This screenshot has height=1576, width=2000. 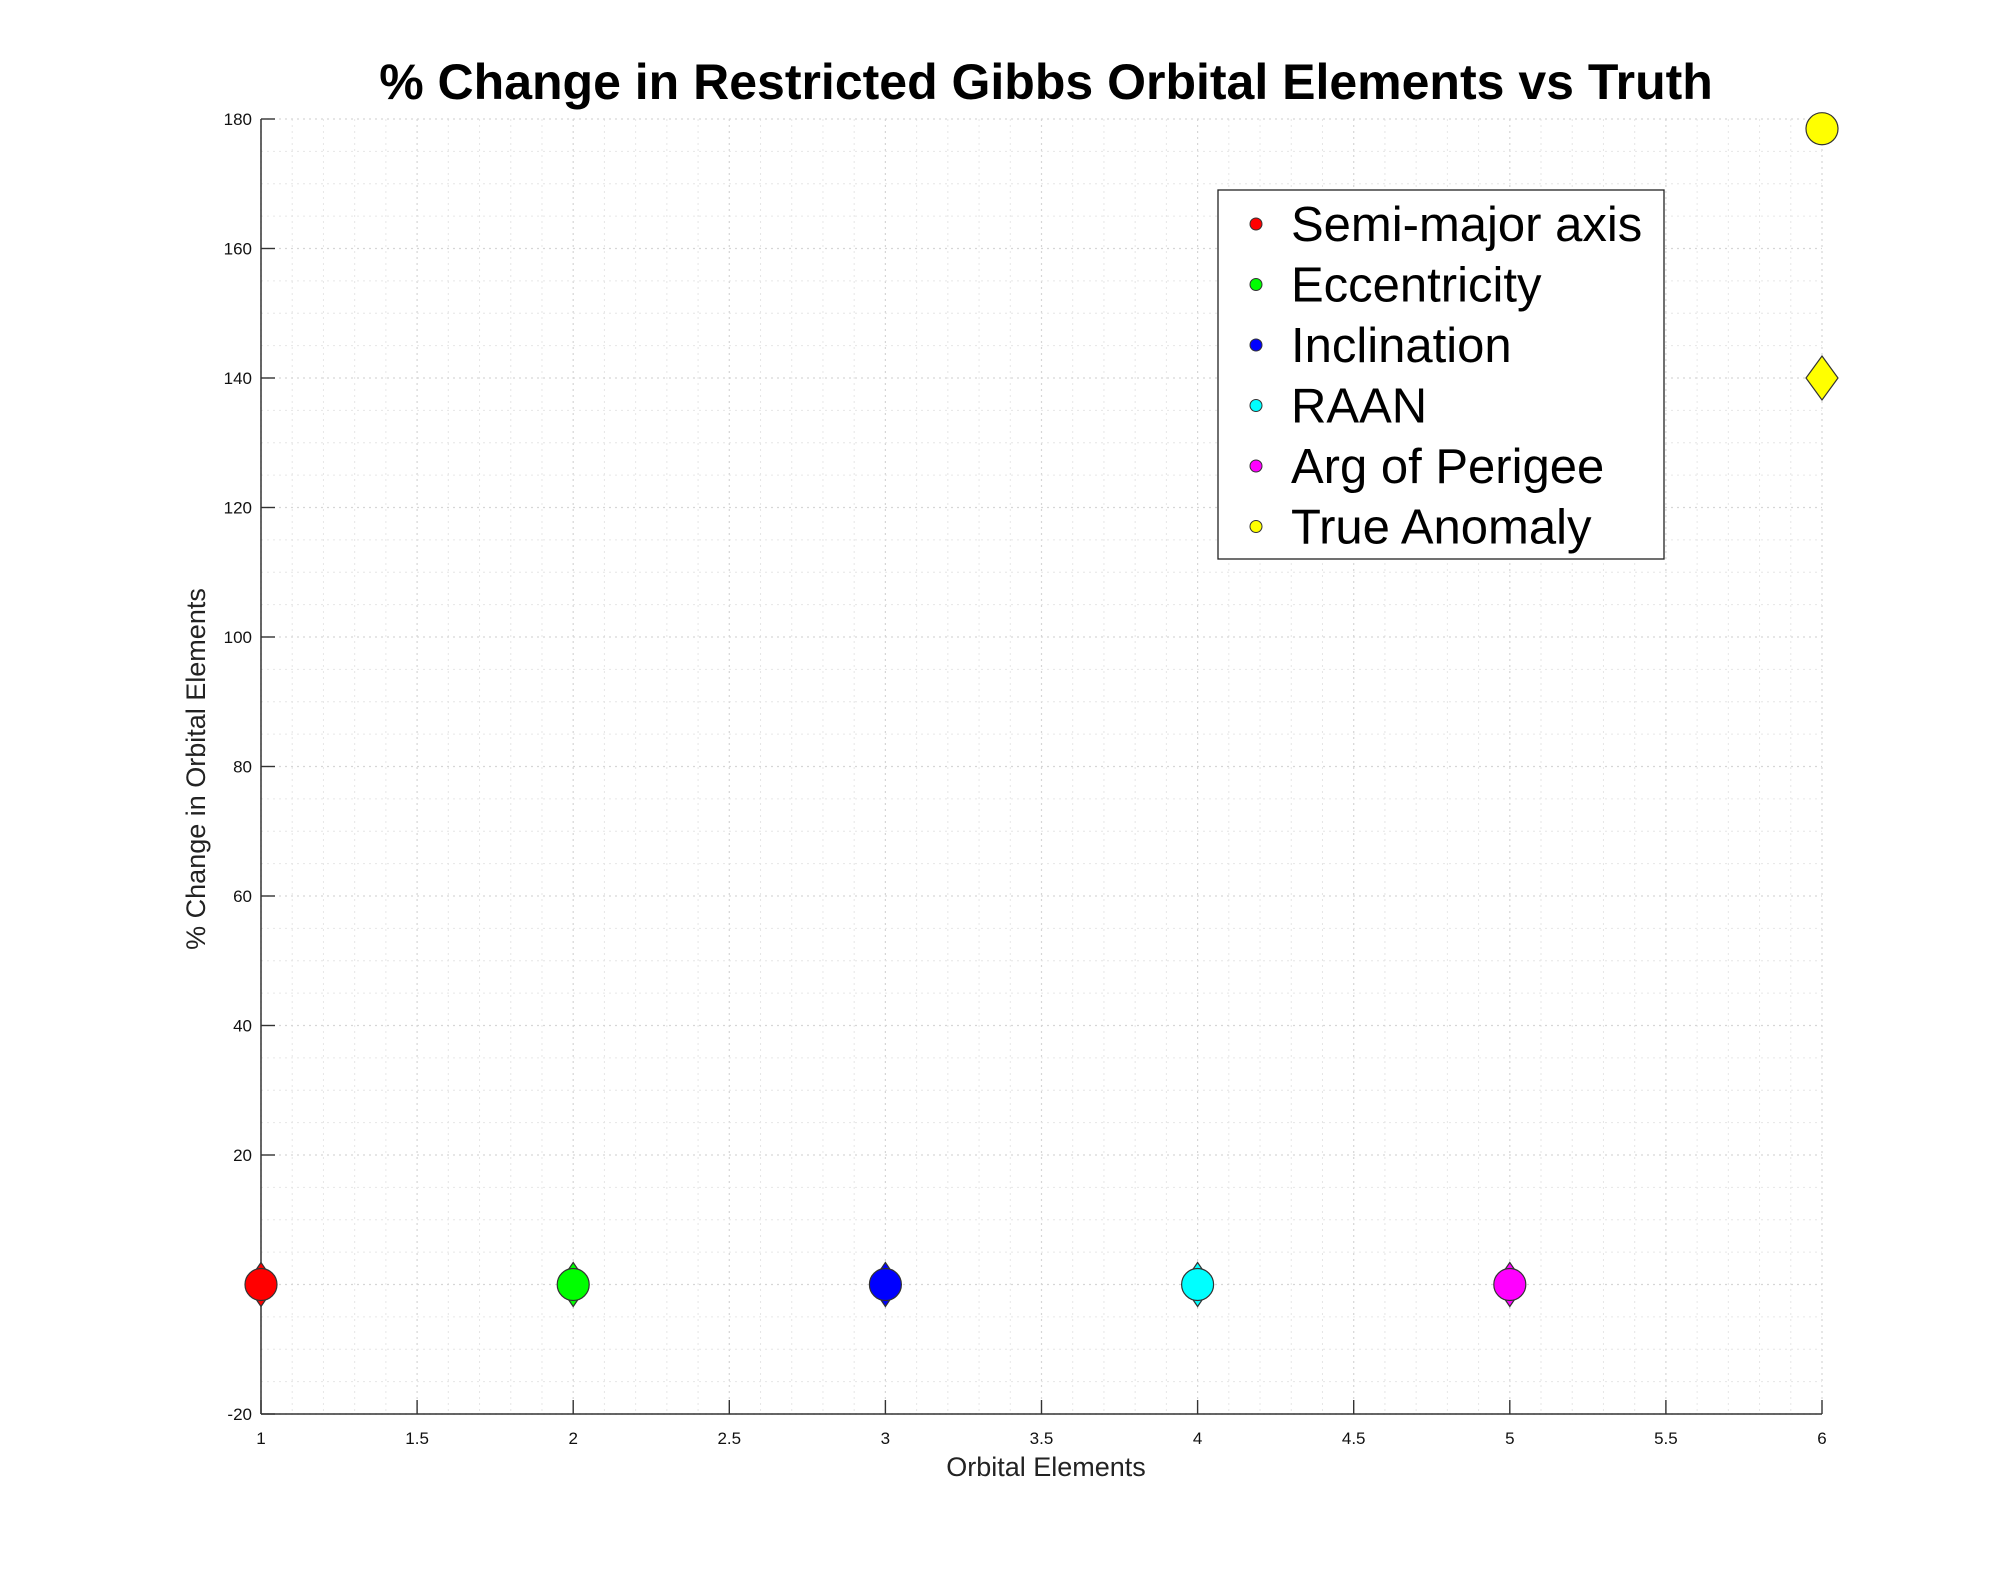 What do you see at coordinates (885, 1438) in the screenshot?
I see `x-tick-label: 3` at bounding box center [885, 1438].